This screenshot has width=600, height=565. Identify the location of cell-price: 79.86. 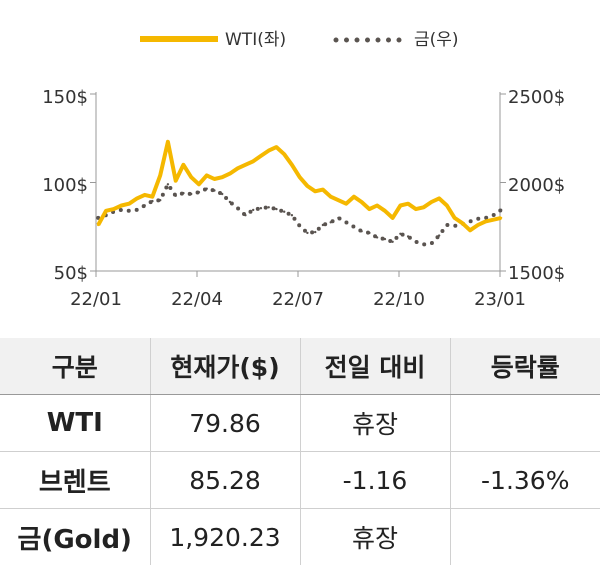
(225, 423).